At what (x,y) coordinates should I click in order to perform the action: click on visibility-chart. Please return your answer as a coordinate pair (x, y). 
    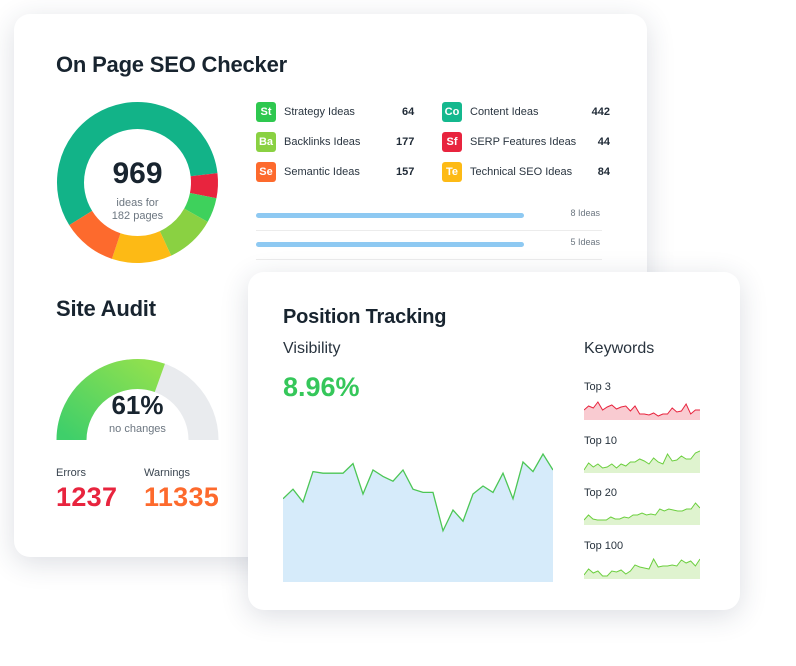
    Looking at the image, I should click on (418, 517).